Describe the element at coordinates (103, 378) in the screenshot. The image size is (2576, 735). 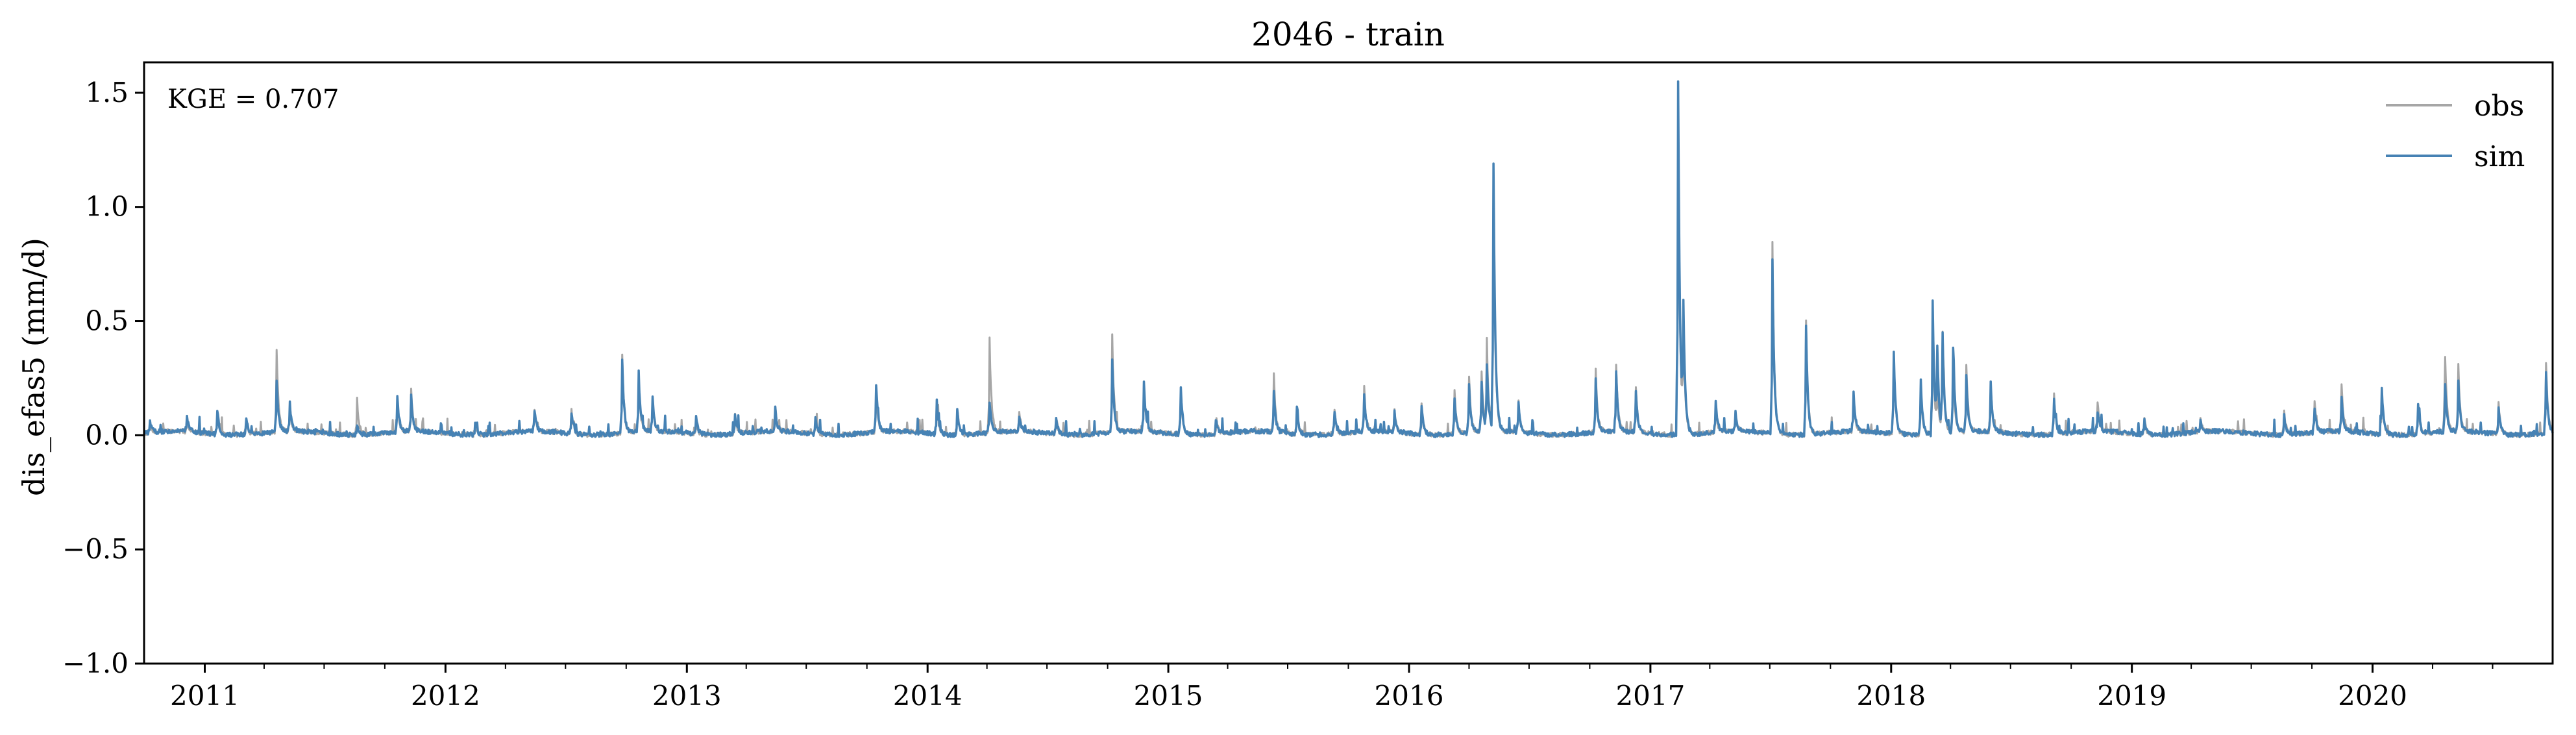
I see `y-axis: −1.0 −0.5 0.0 0.5 1.0 1.5` at that location.